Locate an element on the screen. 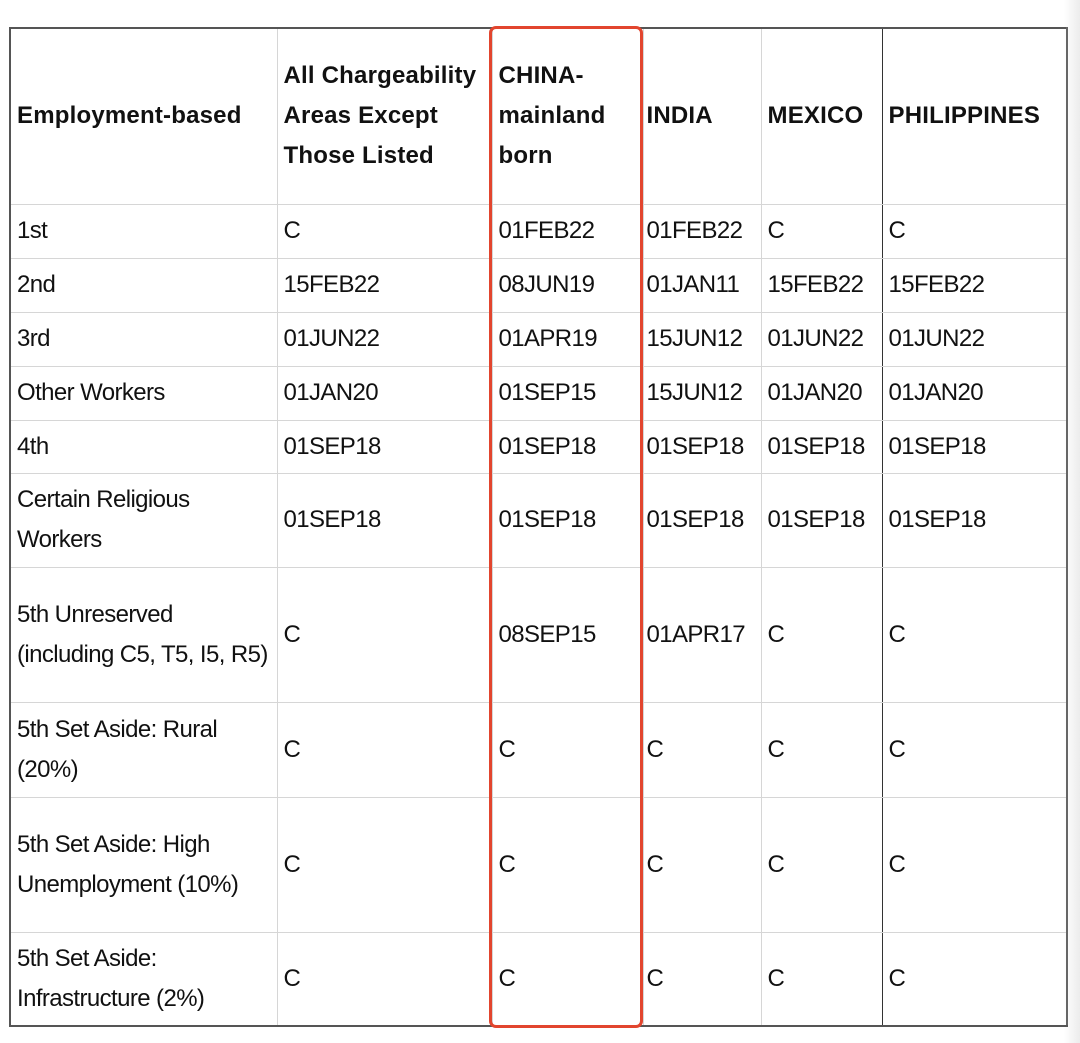 The image size is (1080, 1043). table-row: 2nd 15FEB22 08JUN19 01JAN11 15FEB22 15FEB22 is located at coordinates (538, 285).